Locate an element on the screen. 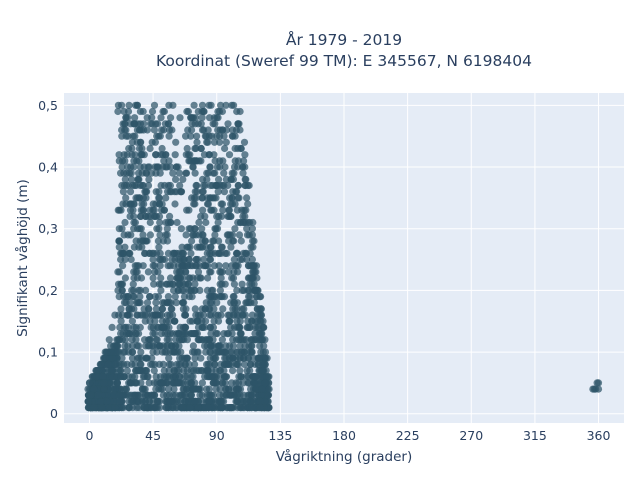 This screenshot has height=480, width=640. y-tick-label: 0 is located at coordinates (54, 413).